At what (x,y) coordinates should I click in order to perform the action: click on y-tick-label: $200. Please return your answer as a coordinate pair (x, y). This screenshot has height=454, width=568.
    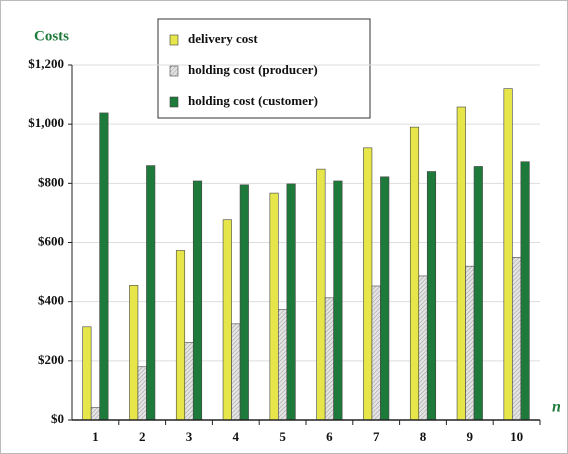
    Looking at the image, I should click on (51, 359).